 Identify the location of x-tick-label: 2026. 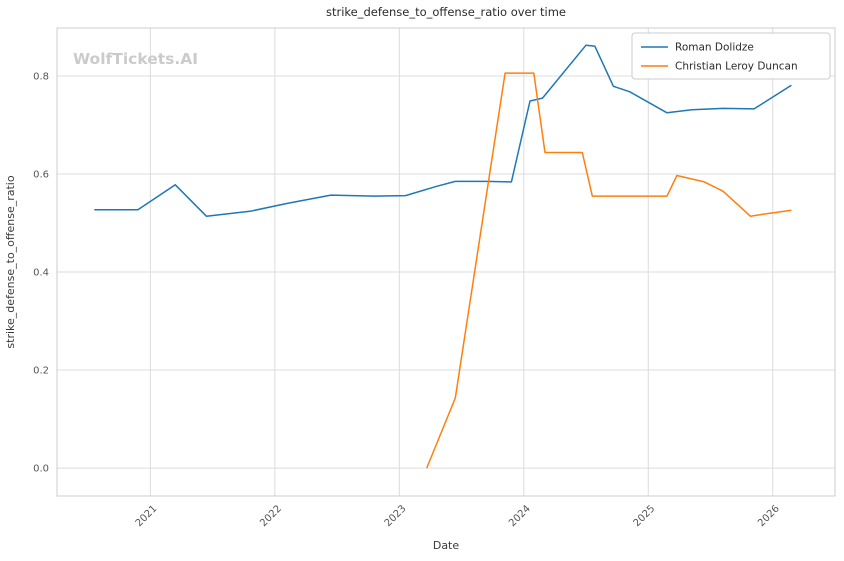
(769, 516).